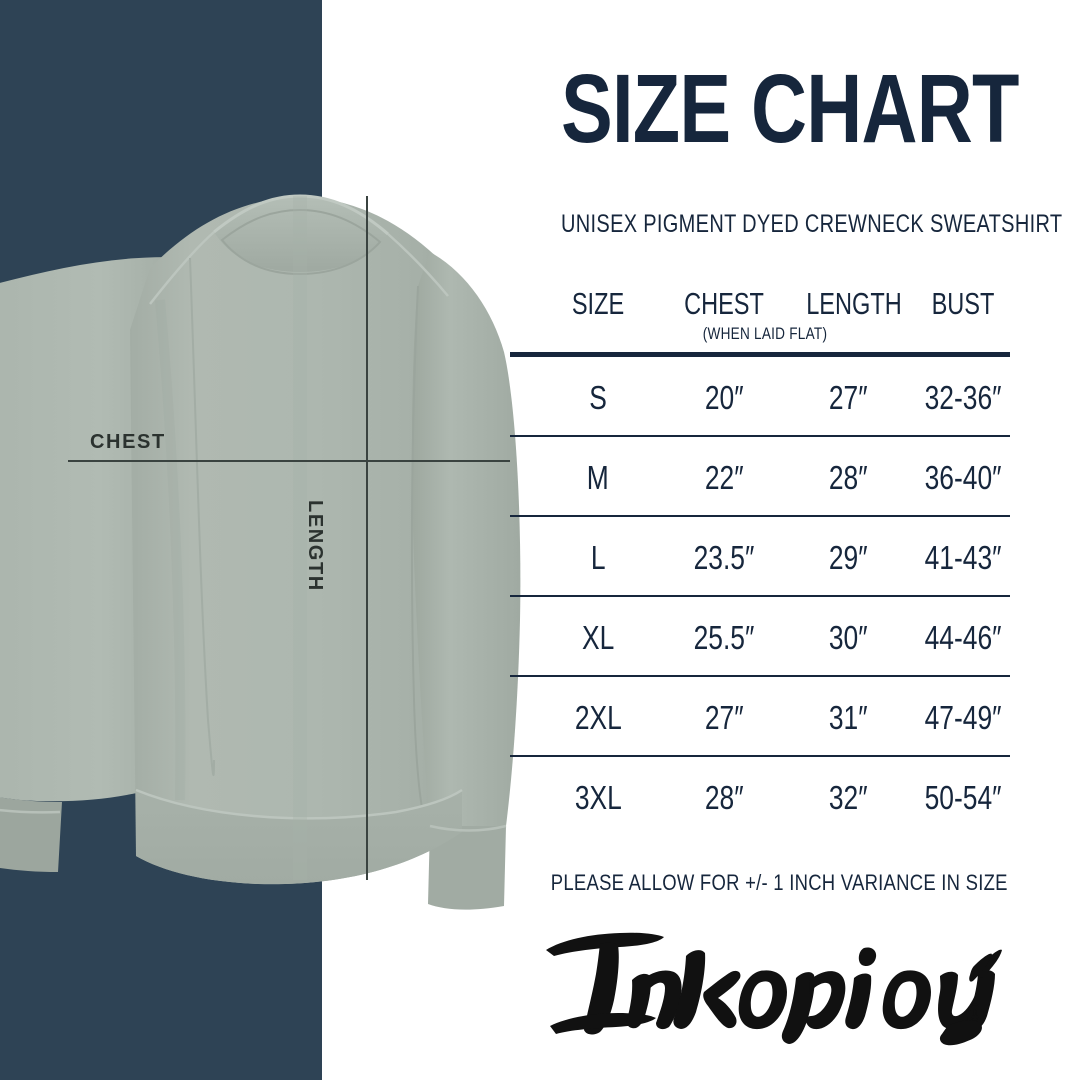 This screenshot has width=1080, height=1080. Describe the element at coordinates (289, 461) in the screenshot. I see `chest-measurement-line` at that location.